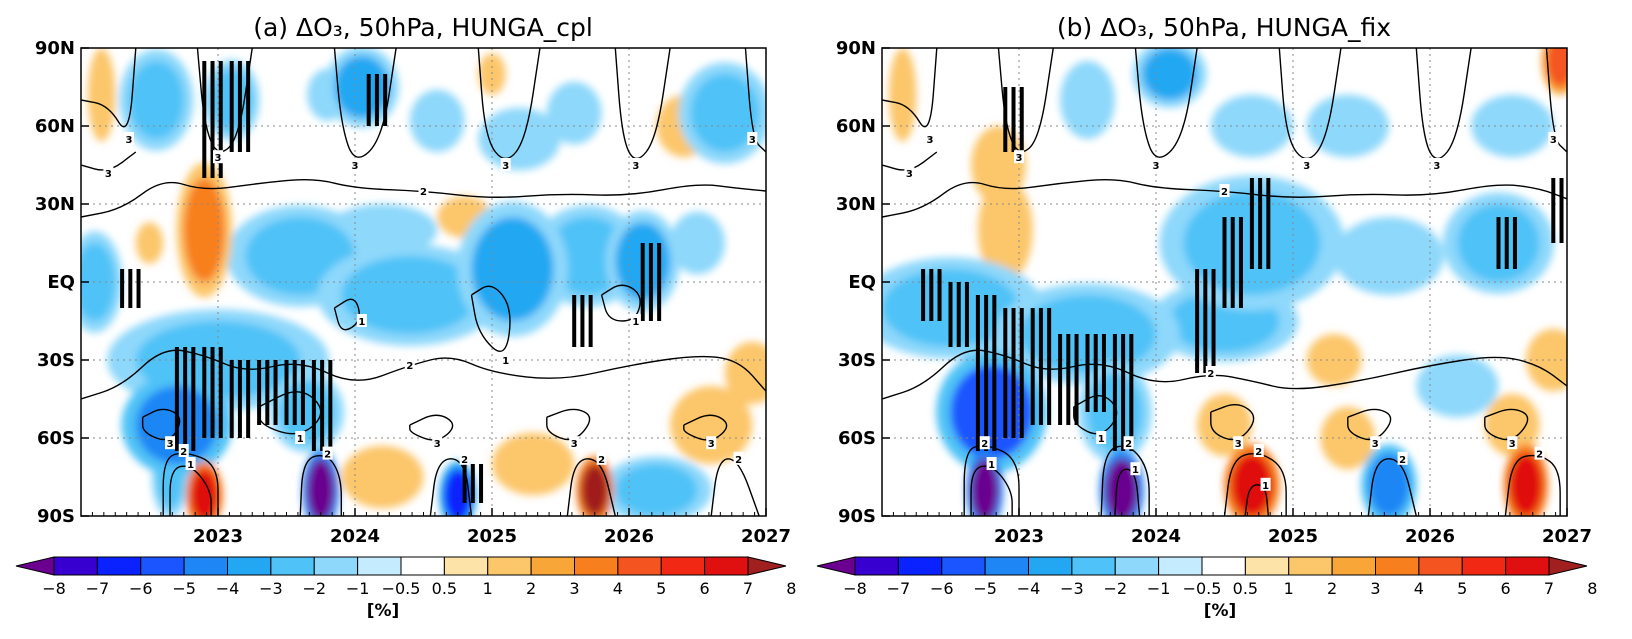 The width and height of the screenshot is (1632, 639). I want to click on colorbar-a-unit: [%], so click(383, 611).